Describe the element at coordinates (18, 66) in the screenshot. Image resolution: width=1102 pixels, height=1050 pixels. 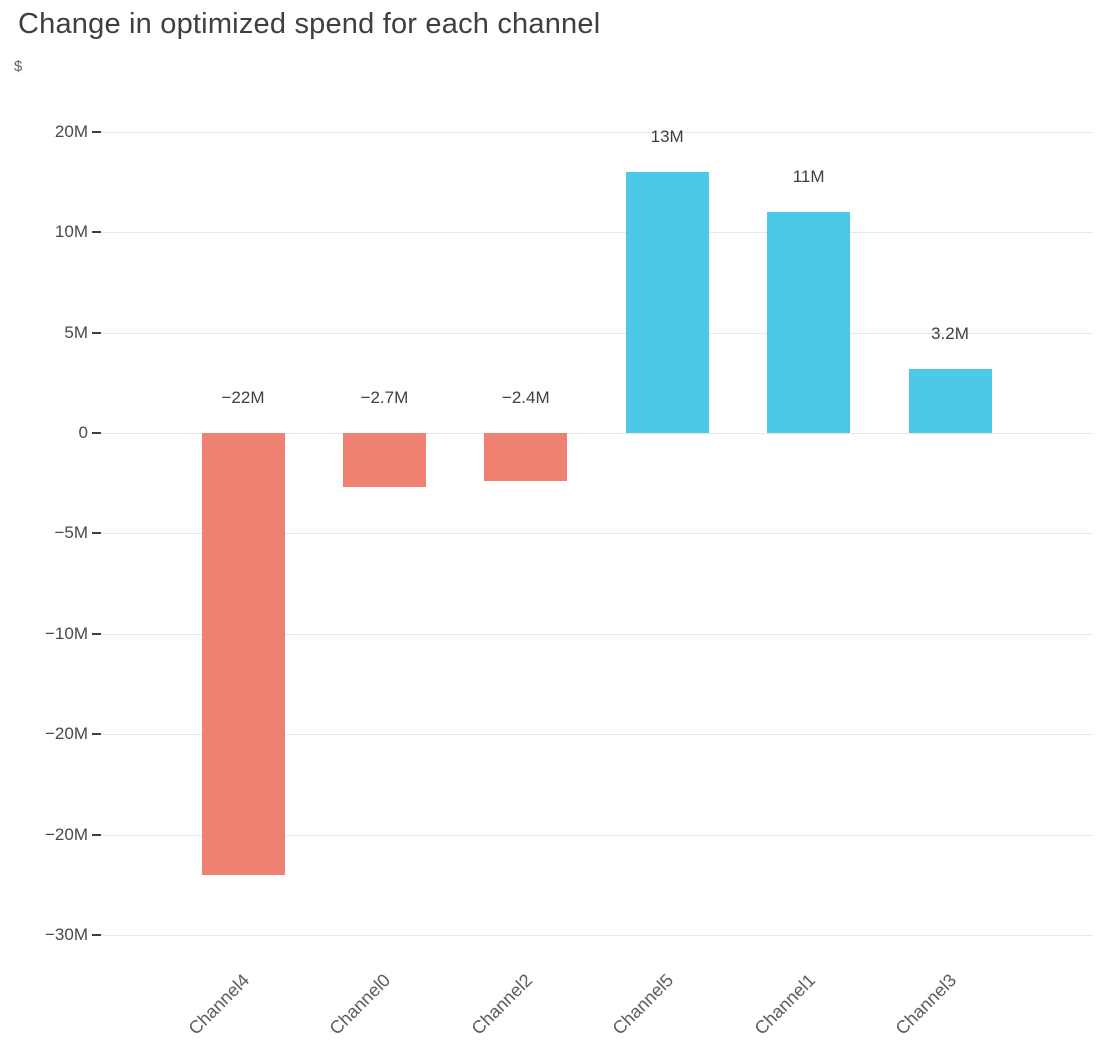
I see `y-axis-title: $` at that location.